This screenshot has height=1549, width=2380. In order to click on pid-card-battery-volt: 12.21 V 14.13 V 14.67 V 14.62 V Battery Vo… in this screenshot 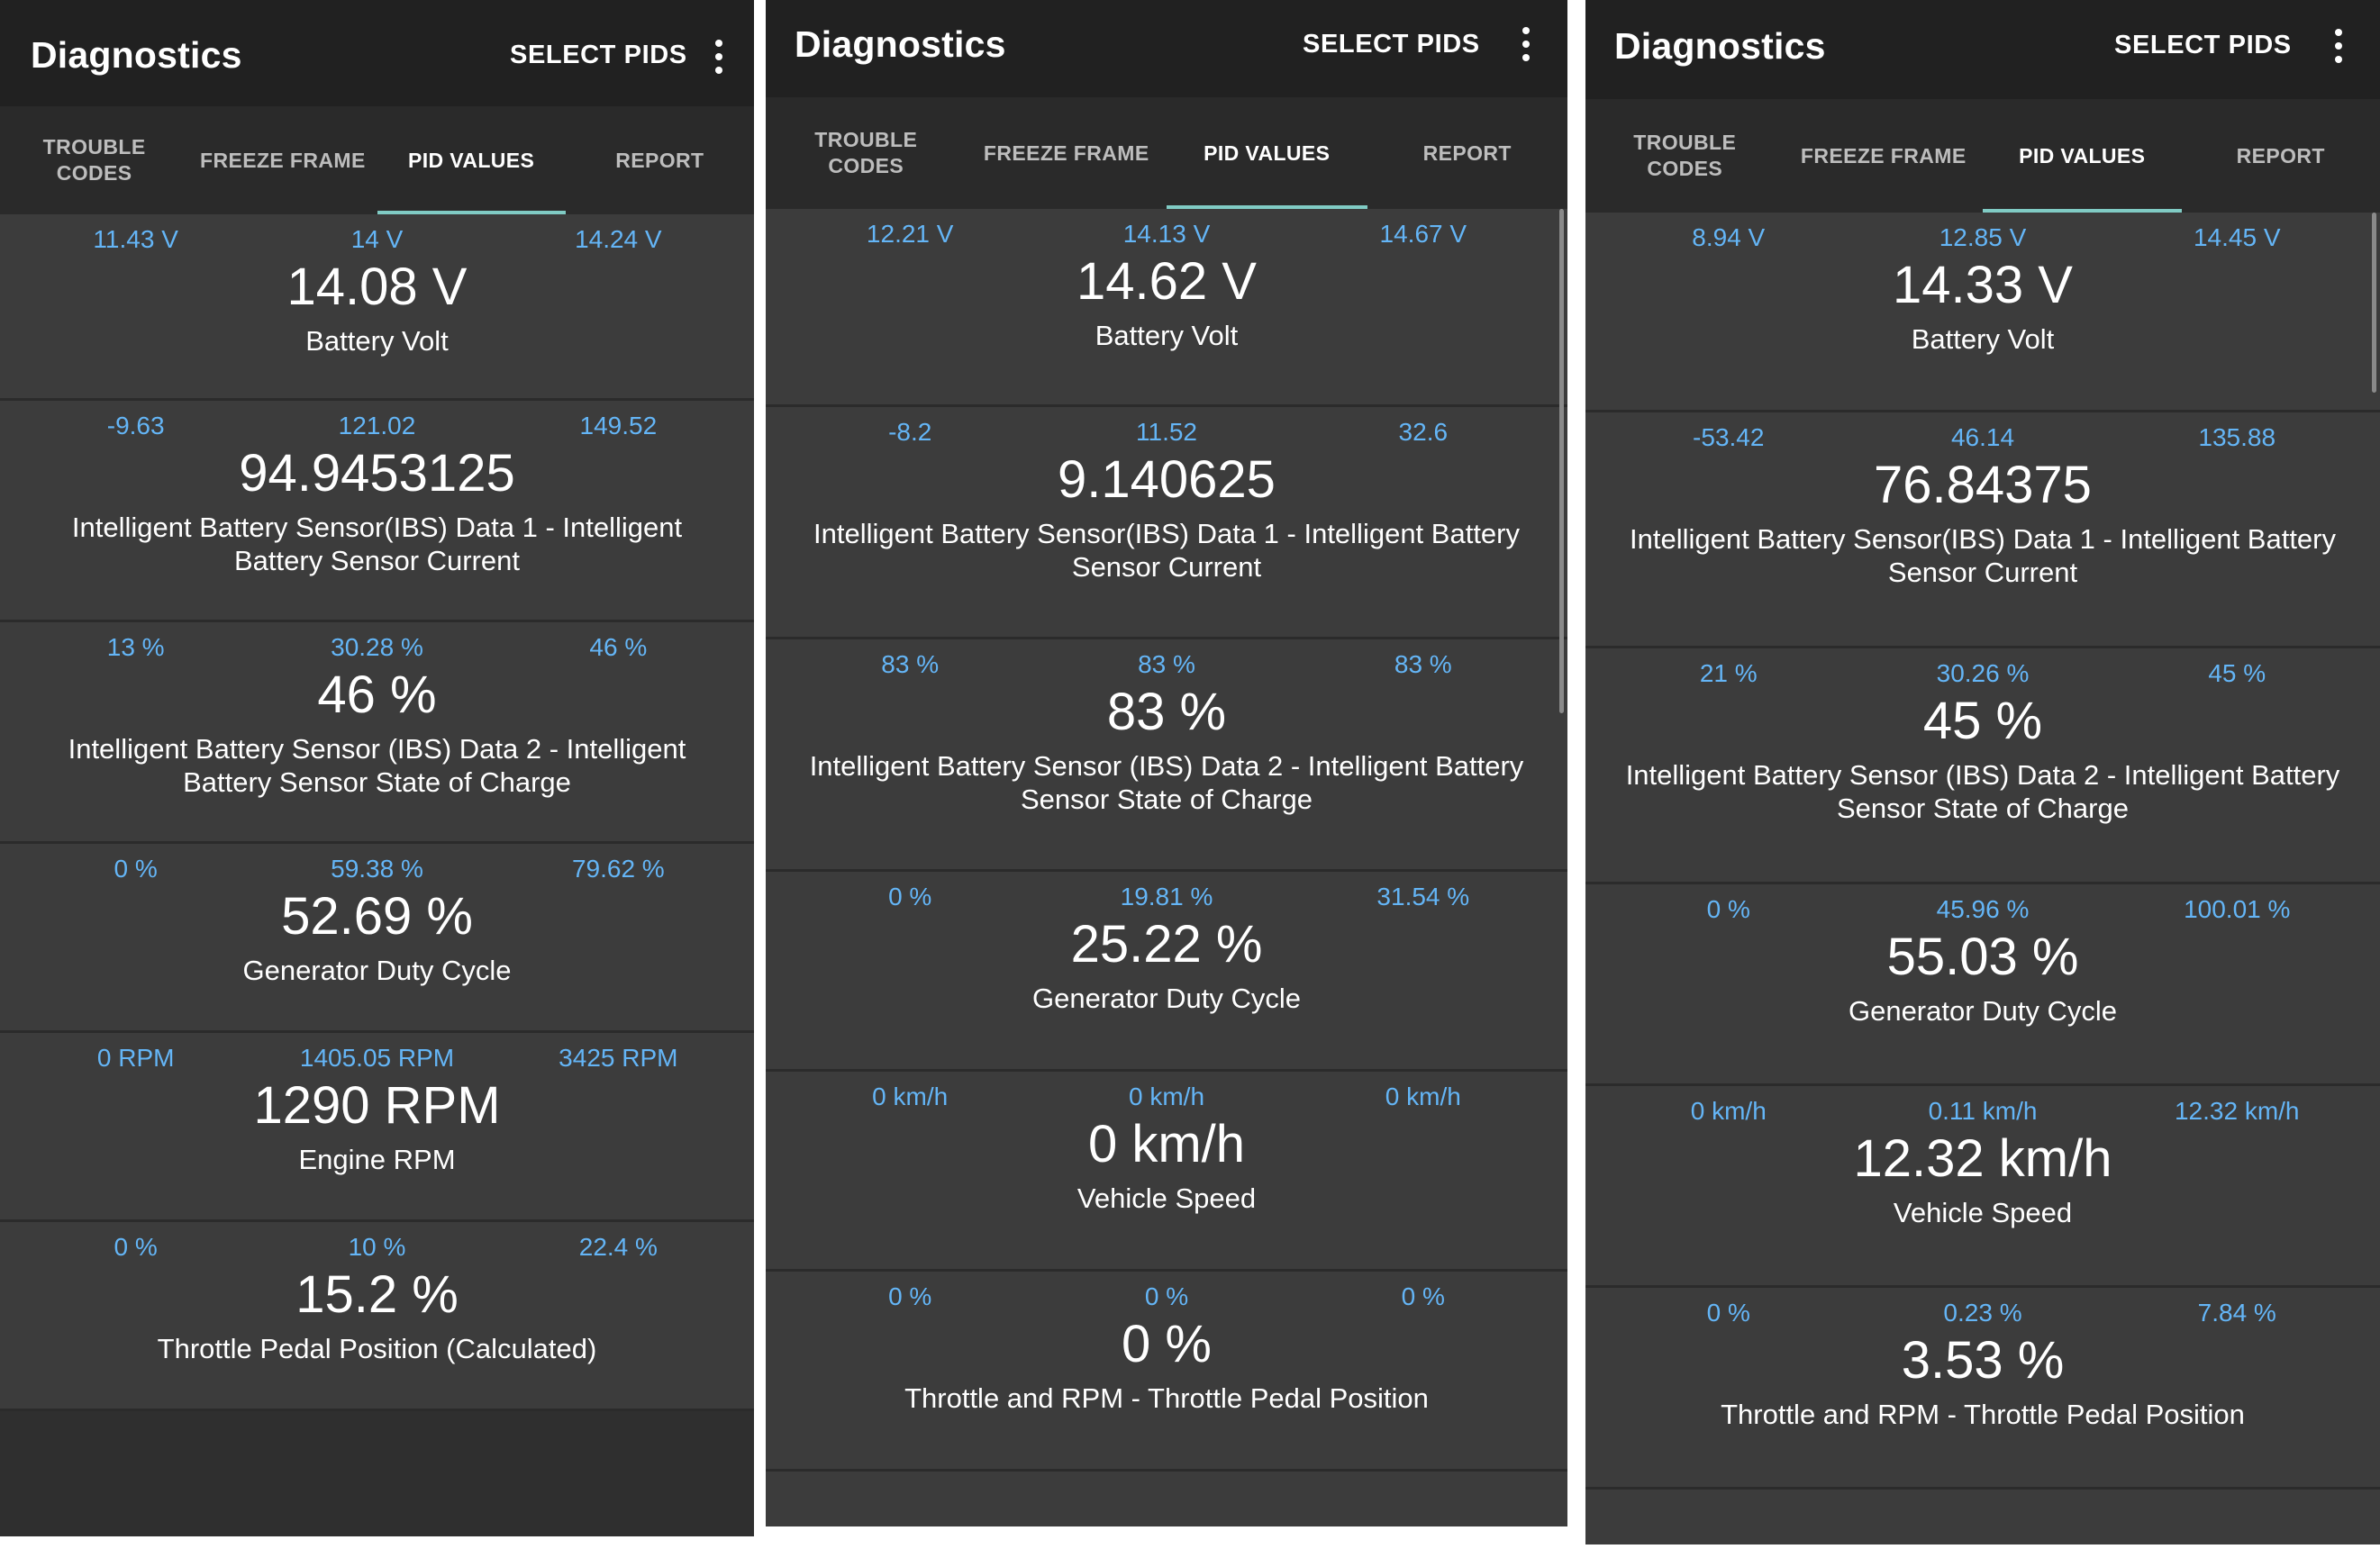, I will do `click(1166, 308)`.